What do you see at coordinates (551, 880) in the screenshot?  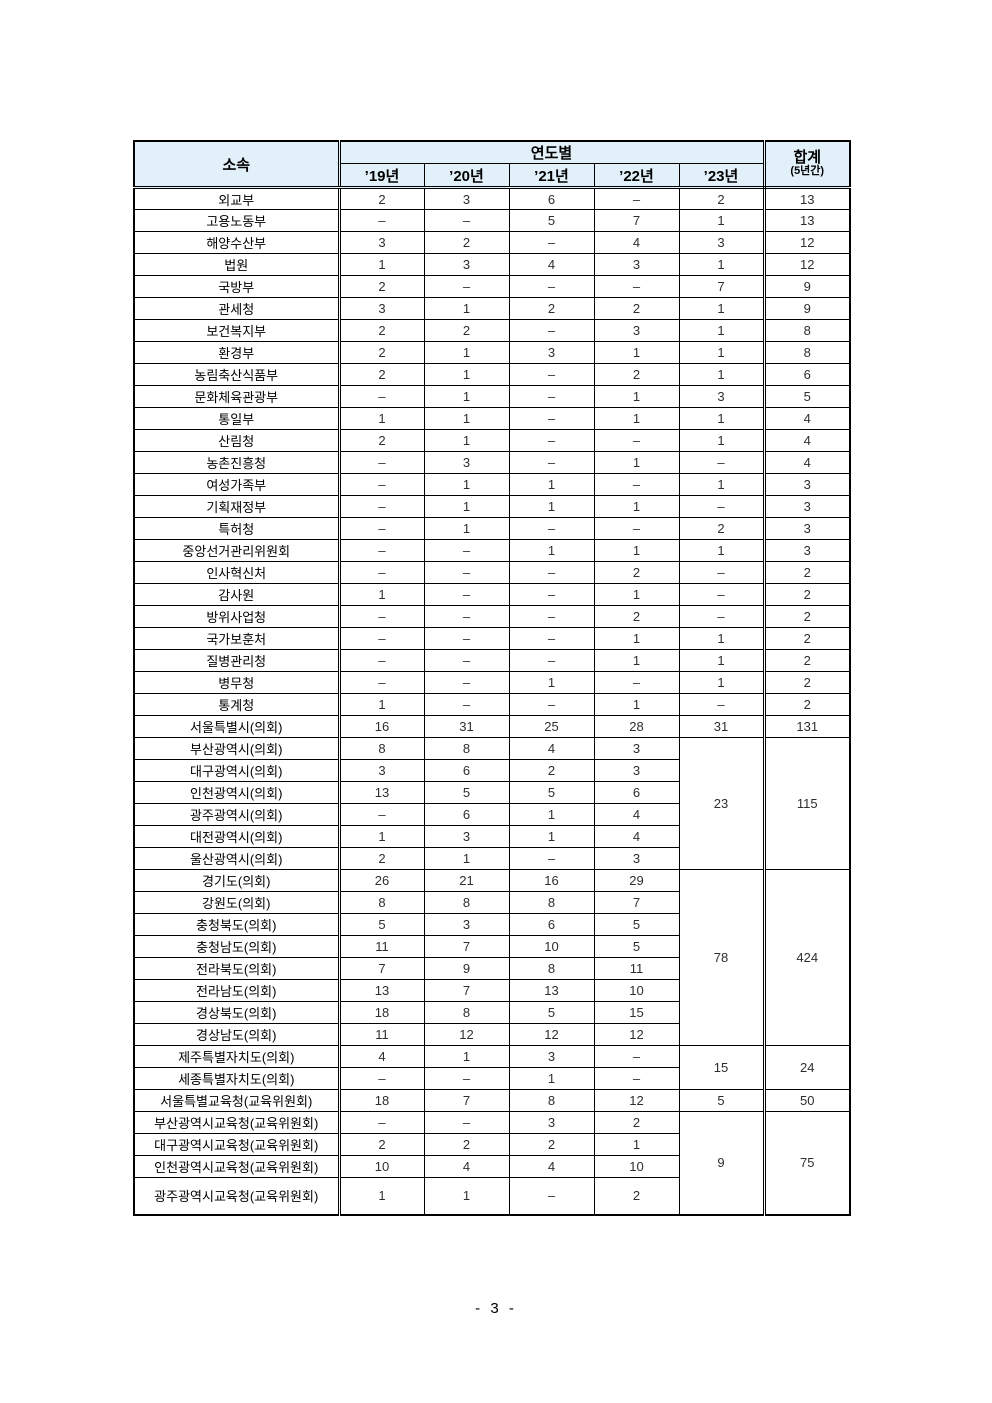 I see `year-value-cell: 16` at bounding box center [551, 880].